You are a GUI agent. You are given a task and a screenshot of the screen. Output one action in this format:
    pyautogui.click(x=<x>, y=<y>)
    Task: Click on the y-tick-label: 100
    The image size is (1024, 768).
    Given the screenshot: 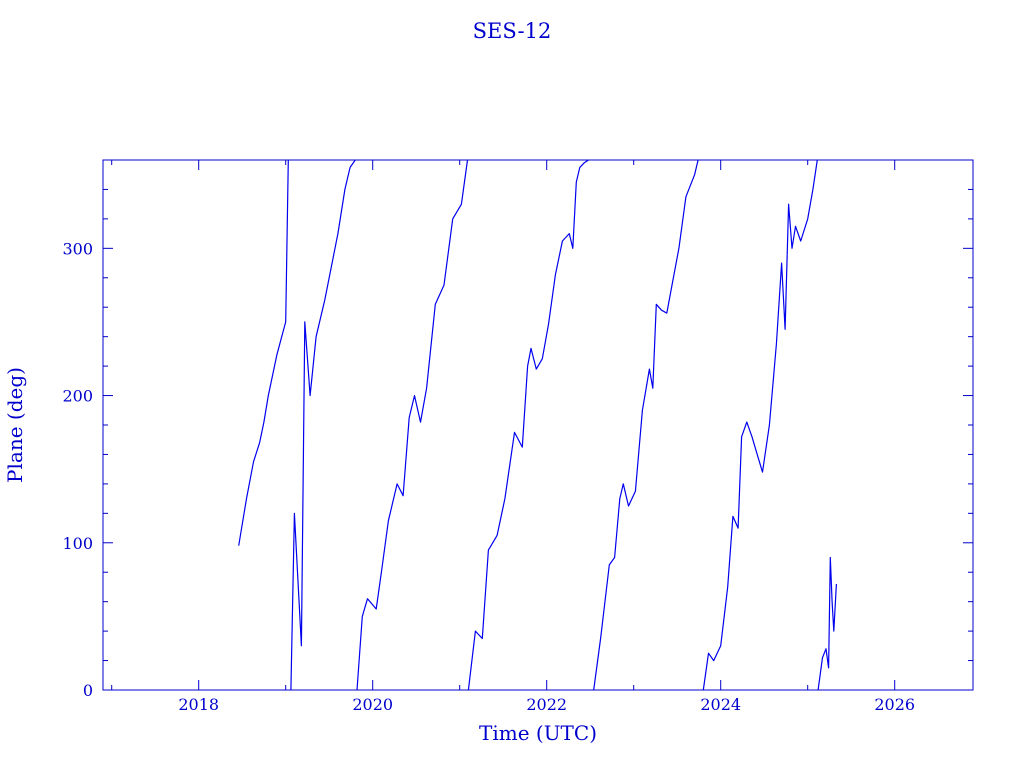 What is the action you would take?
    pyautogui.click(x=77, y=543)
    